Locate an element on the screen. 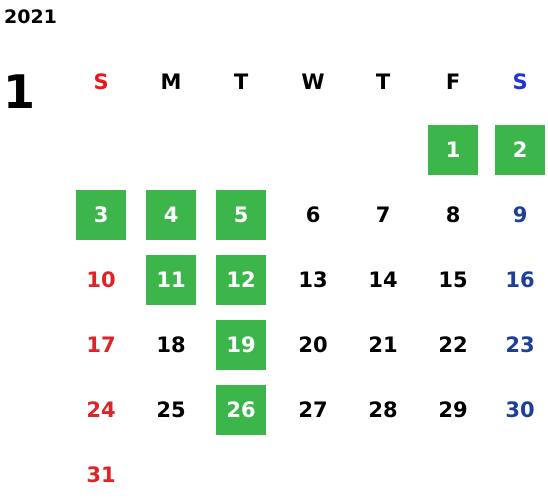 The height and width of the screenshot is (503, 548). day-9: 9 is located at coordinates (520, 215).